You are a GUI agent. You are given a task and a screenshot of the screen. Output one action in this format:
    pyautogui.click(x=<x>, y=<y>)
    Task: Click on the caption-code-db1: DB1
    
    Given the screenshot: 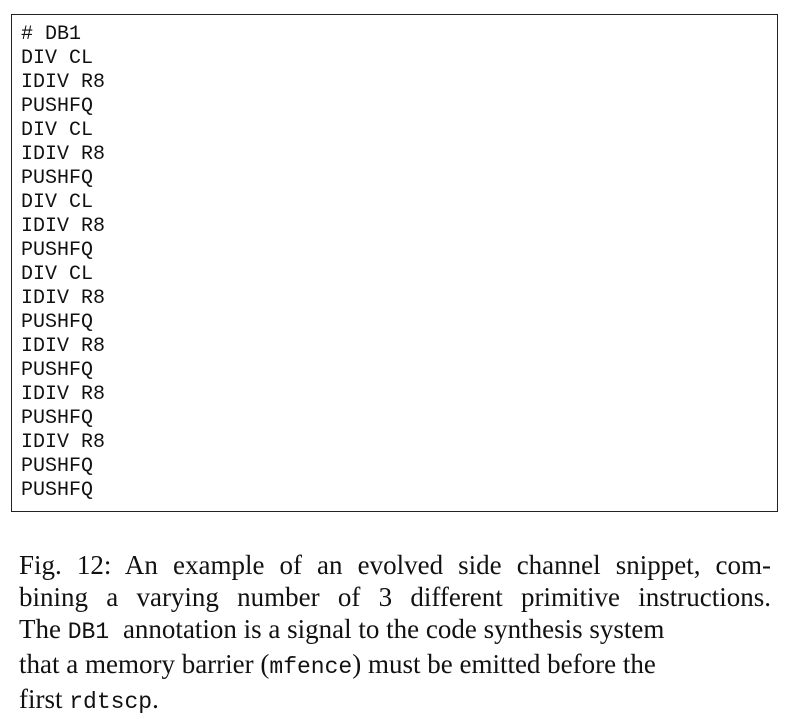 What is the action you would take?
    pyautogui.click(x=95, y=632)
    